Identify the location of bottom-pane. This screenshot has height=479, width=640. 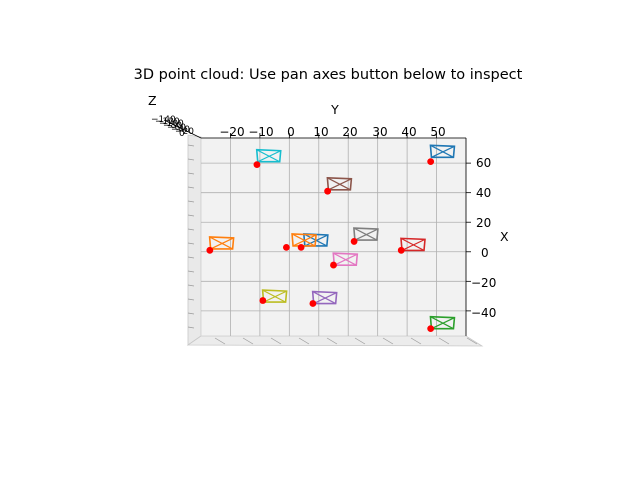
(335, 341).